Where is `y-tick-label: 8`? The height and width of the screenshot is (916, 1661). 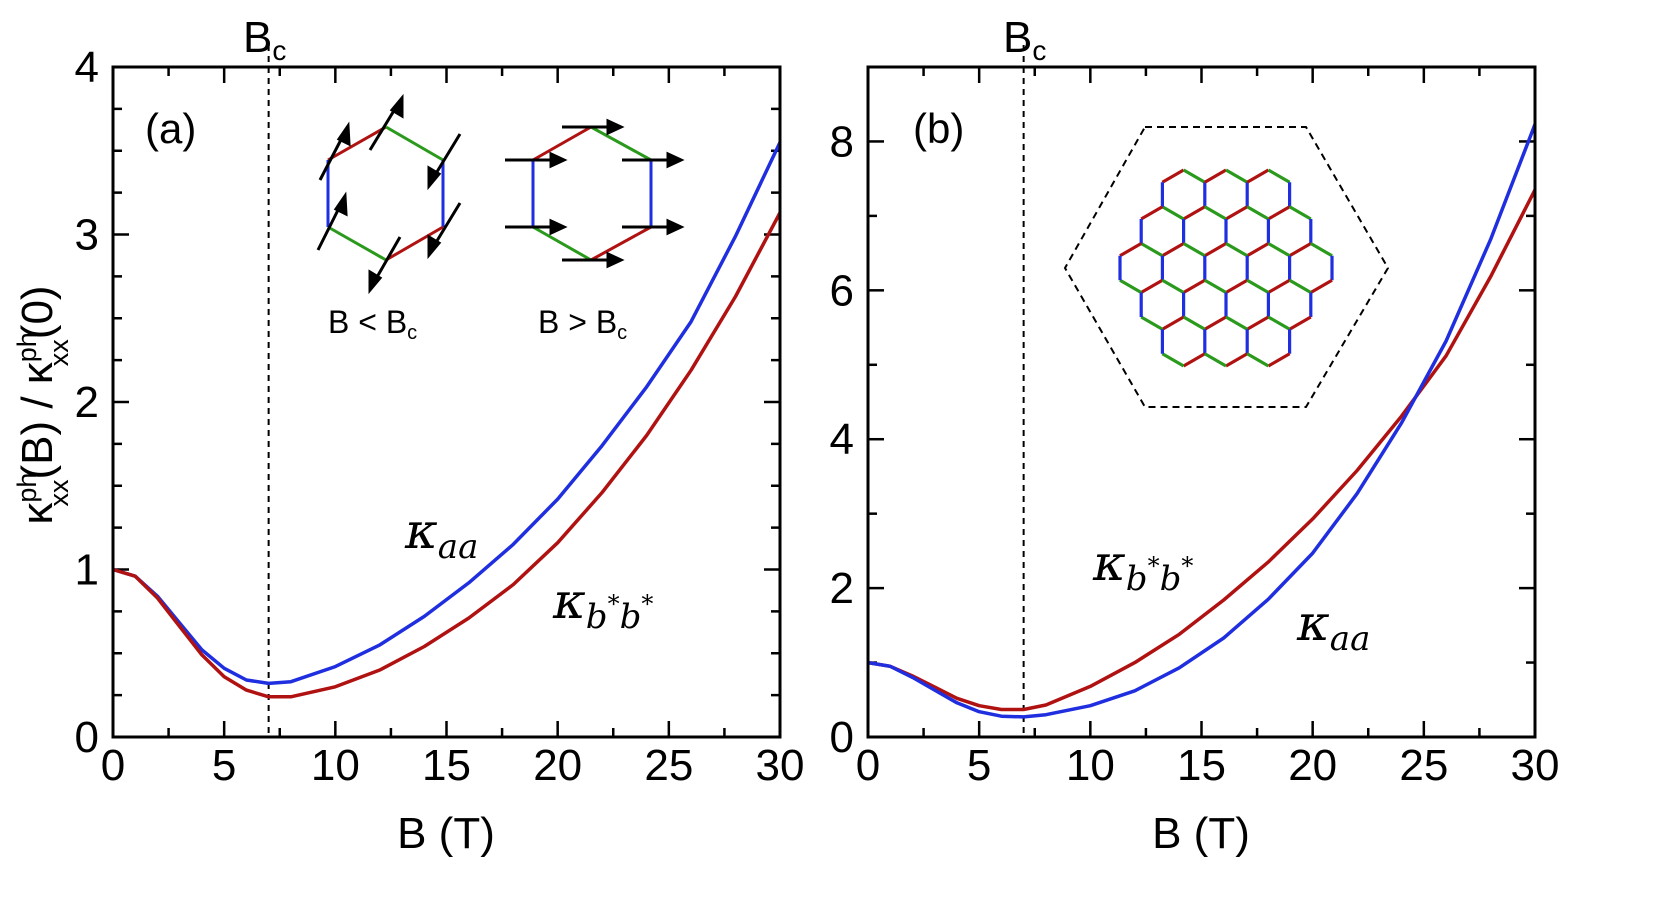 y-tick-label: 8 is located at coordinates (842, 141).